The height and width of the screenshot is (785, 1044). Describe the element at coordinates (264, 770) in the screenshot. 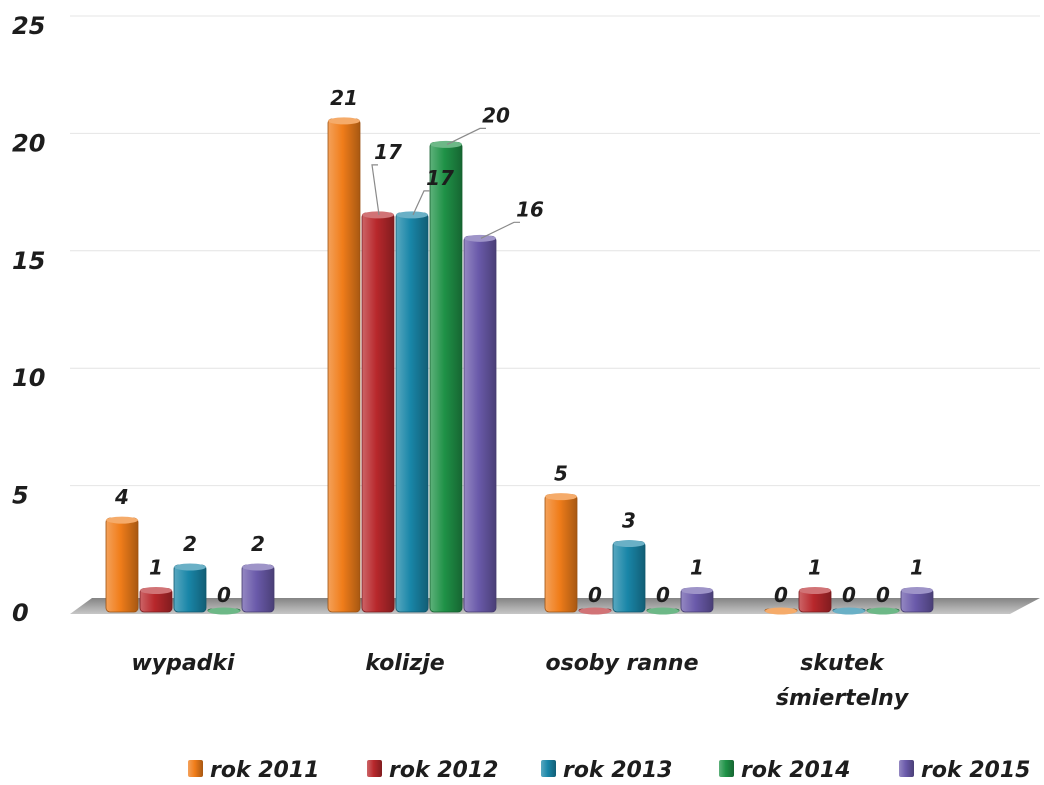

I see `legend-label: rok 2011` at that location.